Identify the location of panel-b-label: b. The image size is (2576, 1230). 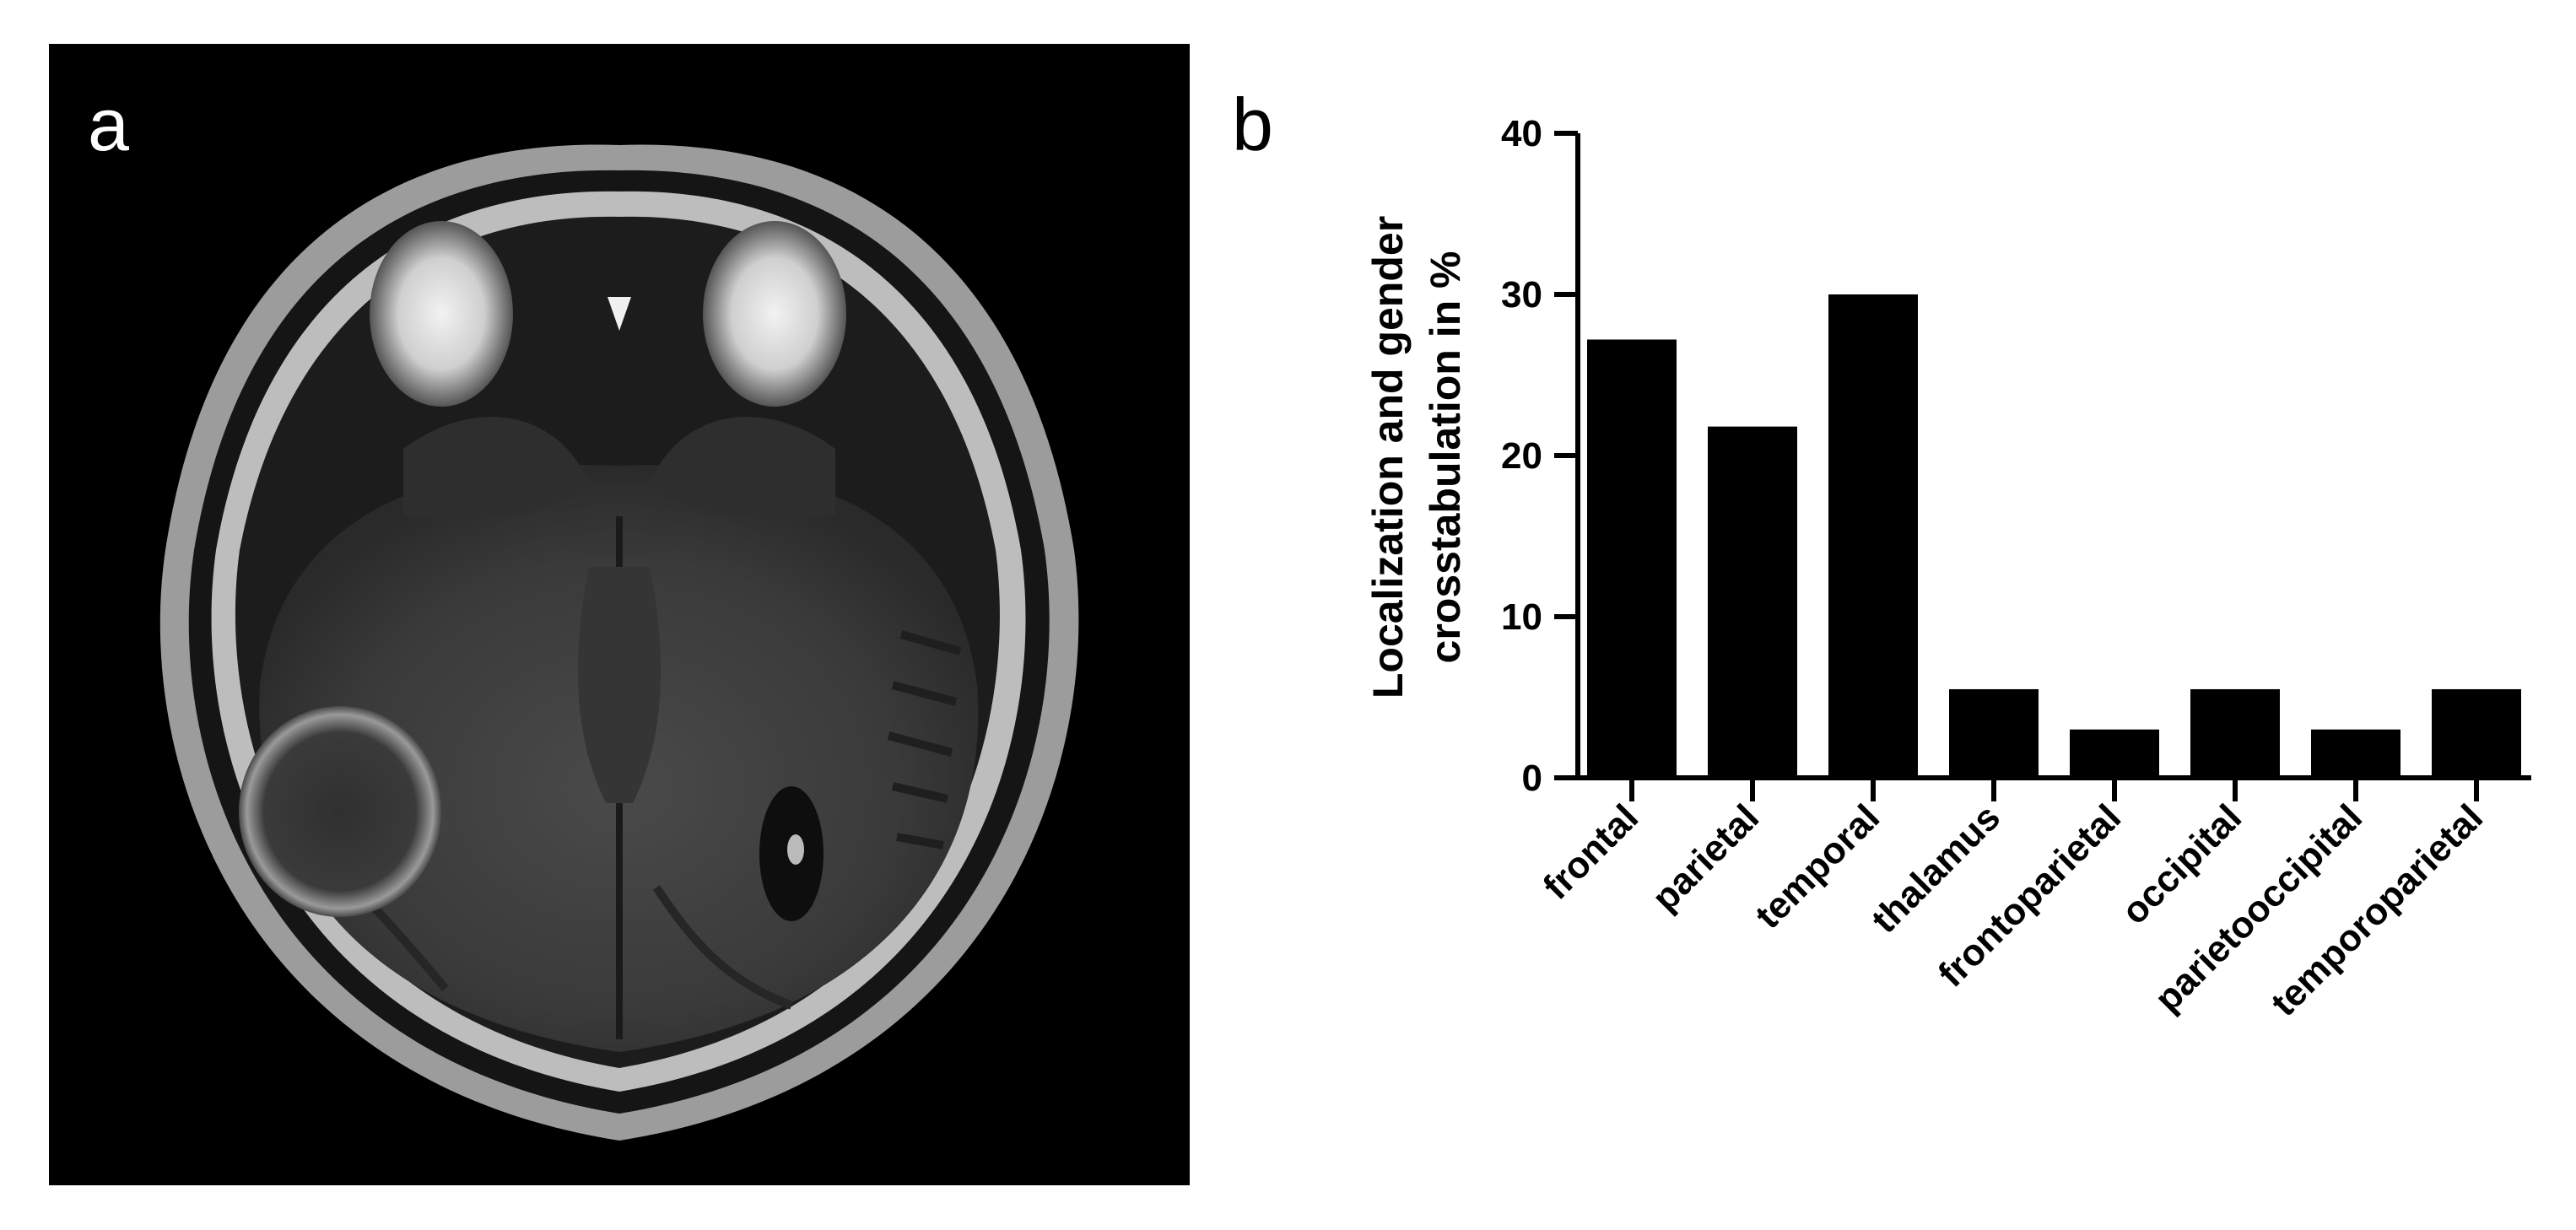
(1252, 124).